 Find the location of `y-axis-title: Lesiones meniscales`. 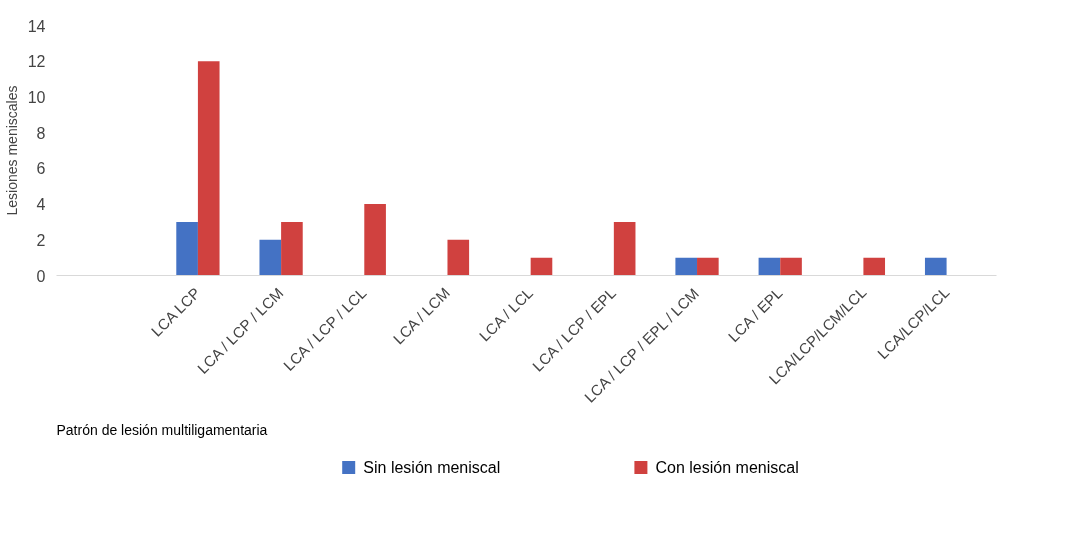

y-axis-title: Lesiones meniscales is located at coordinates (11, 150).